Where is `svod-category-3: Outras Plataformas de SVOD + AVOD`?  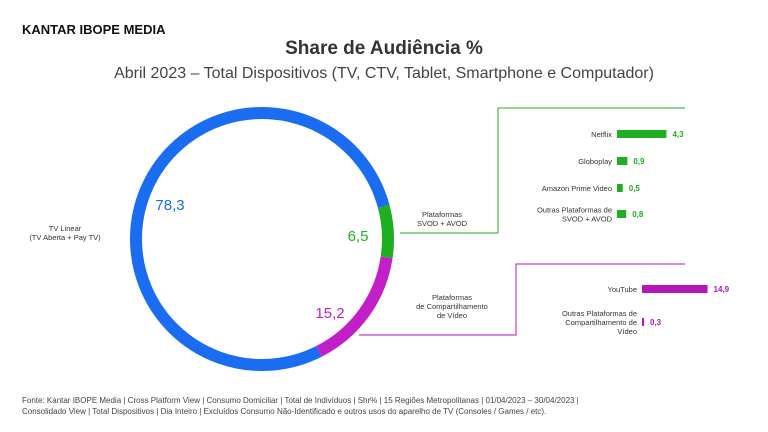
svod-category-3: Outras Plataformas de SVOD + AVOD is located at coordinates (575, 215).